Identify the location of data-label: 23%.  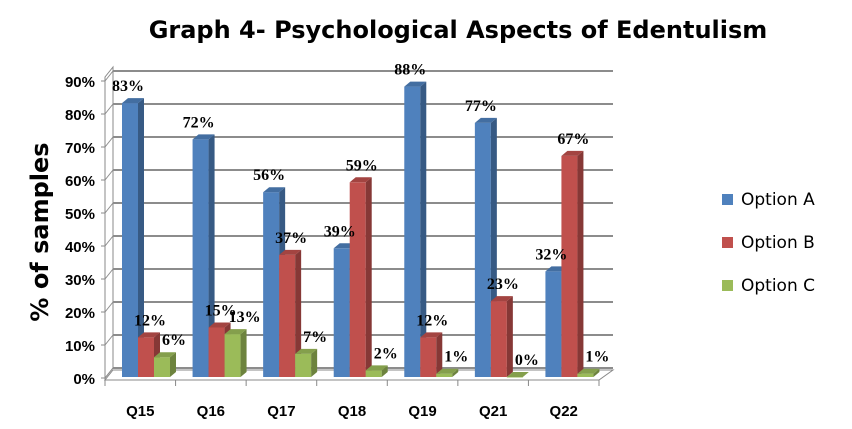
(503, 284).